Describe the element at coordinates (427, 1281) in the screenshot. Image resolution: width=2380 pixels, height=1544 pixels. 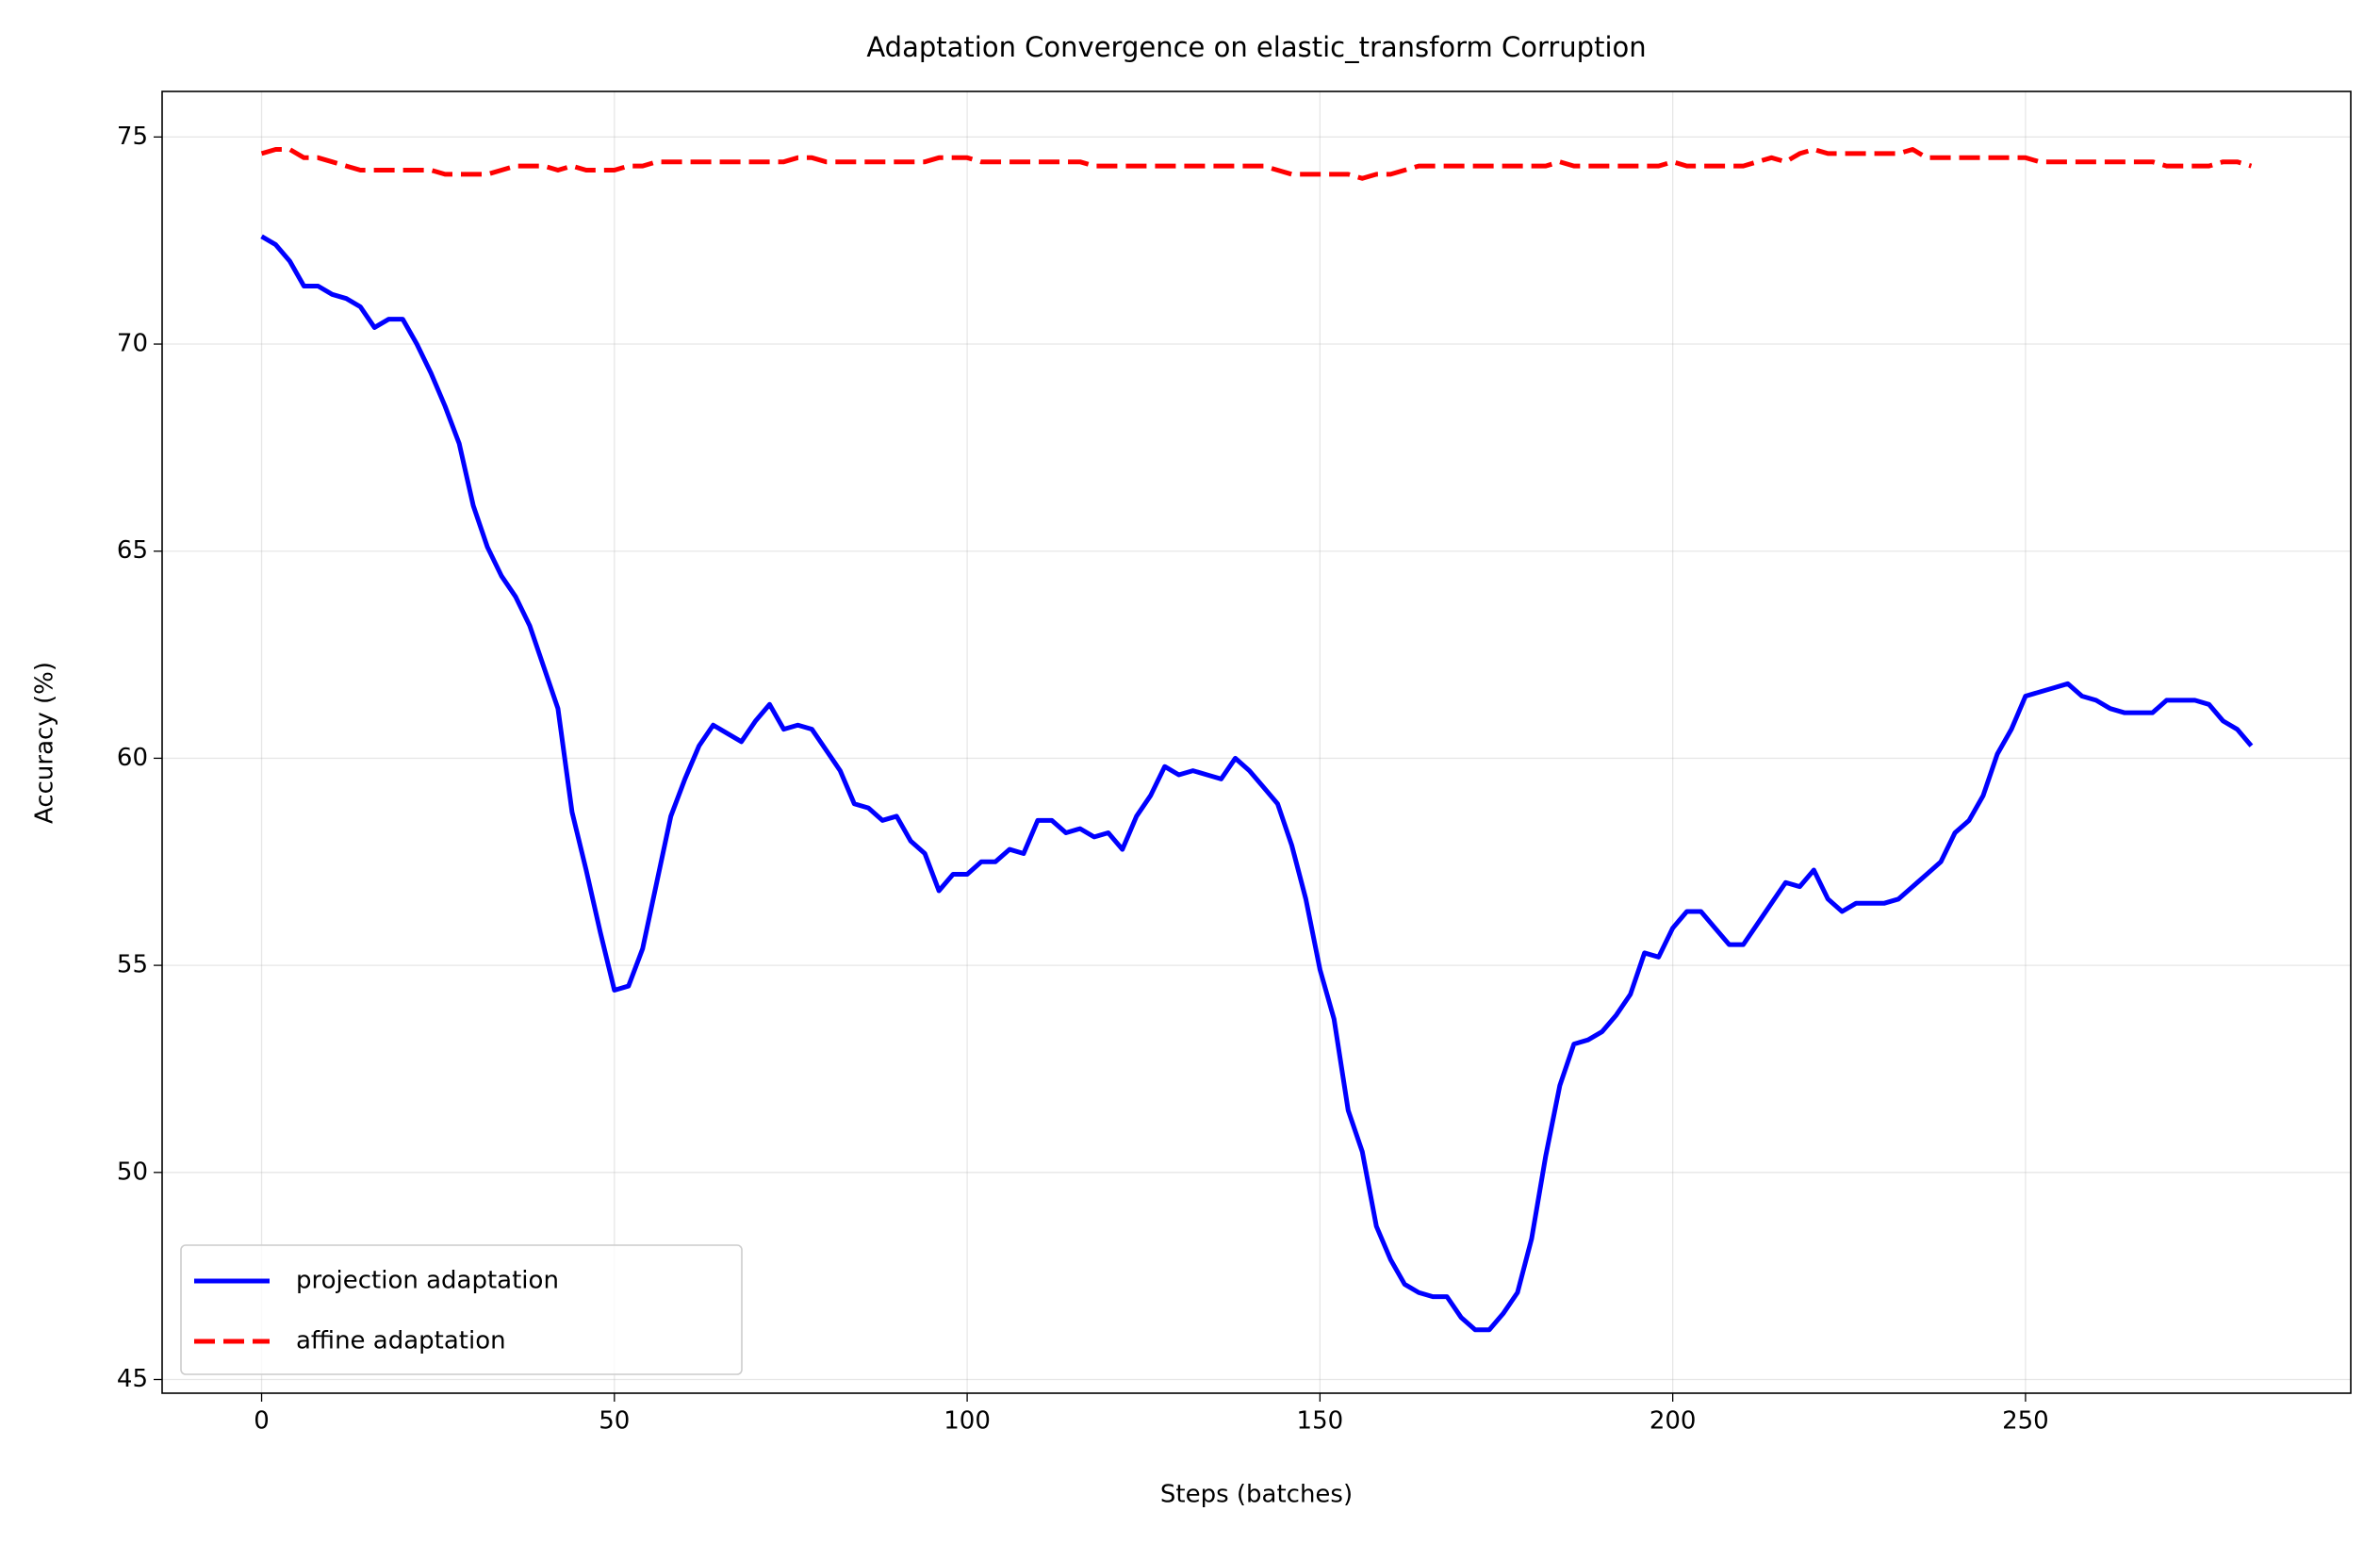
I see `legend-label: projection adaptation` at that location.